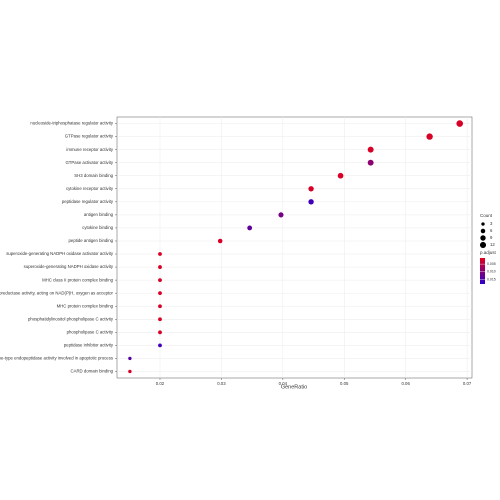 This screenshot has width=500, height=500. Describe the element at coordinates (344, 383) in the screenshot. I see `x-tick-label: 0.05` at that location.